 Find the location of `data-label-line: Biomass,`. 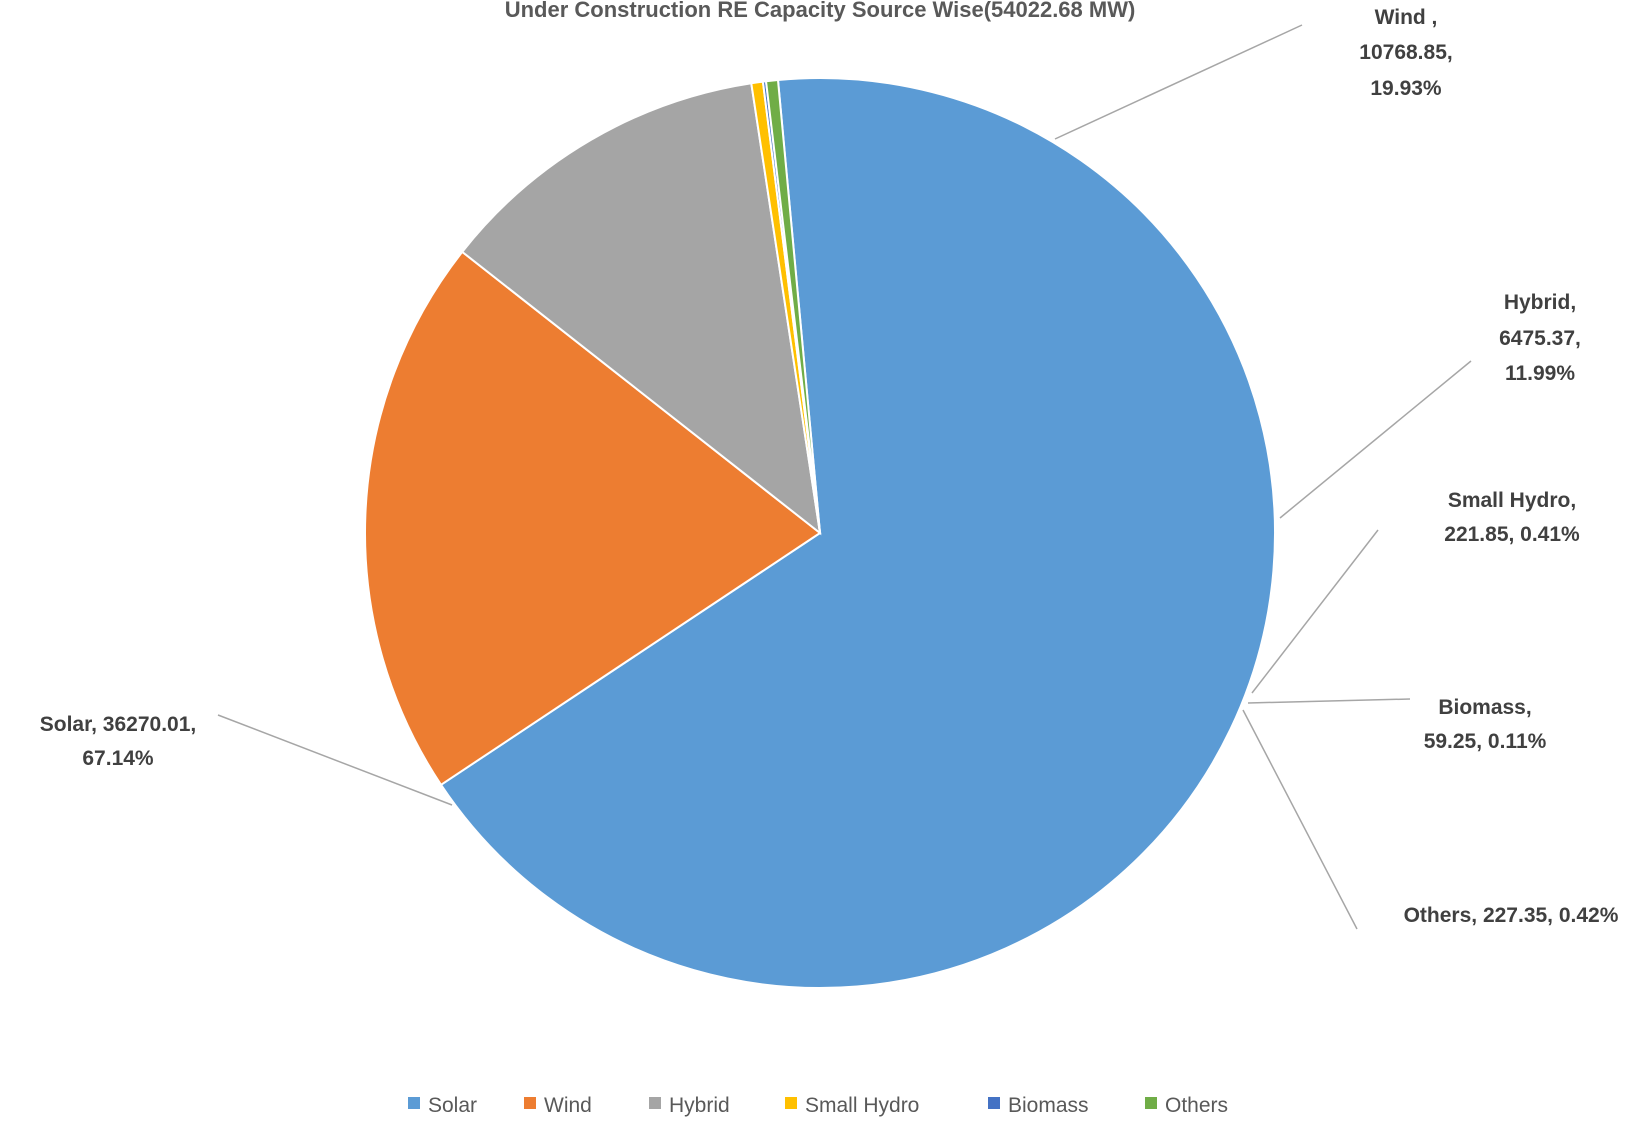

data-label-line: Biomass, is located at coordinates (1484, 707).